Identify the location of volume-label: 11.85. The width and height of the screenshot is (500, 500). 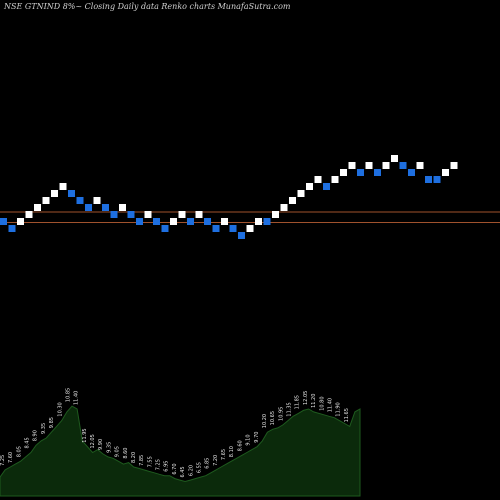
(298, 402).